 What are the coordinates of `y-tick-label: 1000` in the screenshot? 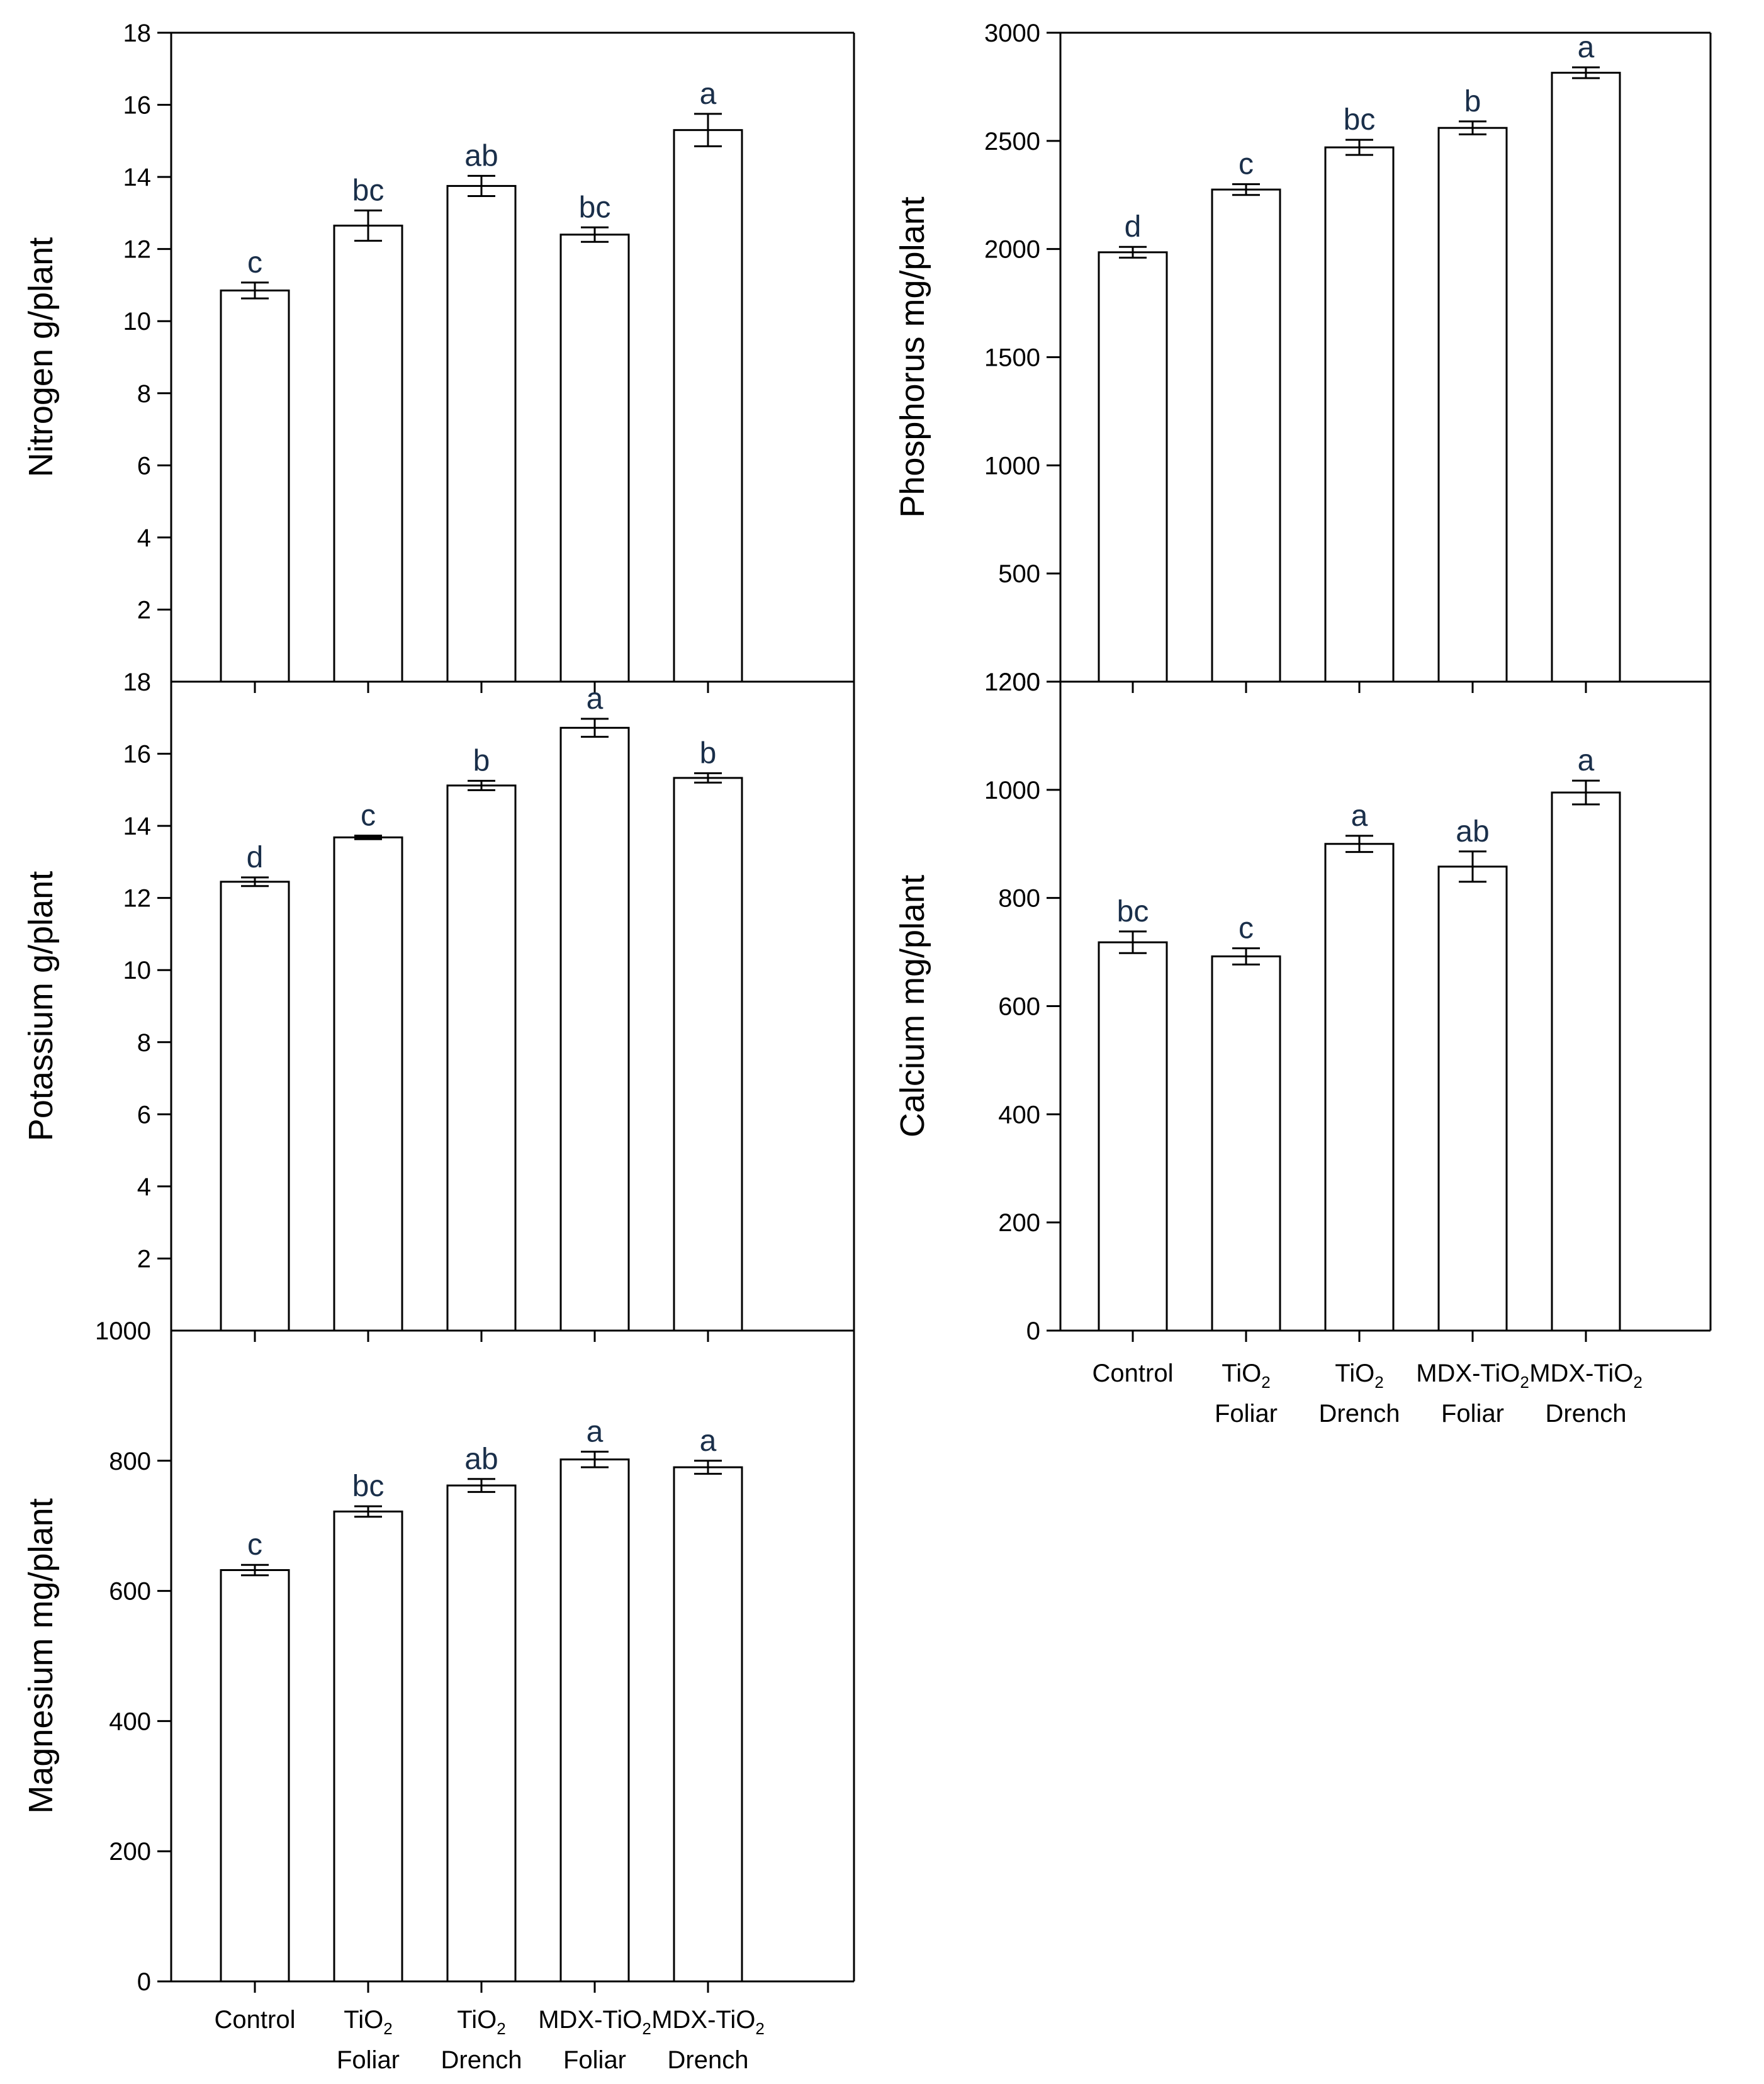 It's located at (123, 1331).